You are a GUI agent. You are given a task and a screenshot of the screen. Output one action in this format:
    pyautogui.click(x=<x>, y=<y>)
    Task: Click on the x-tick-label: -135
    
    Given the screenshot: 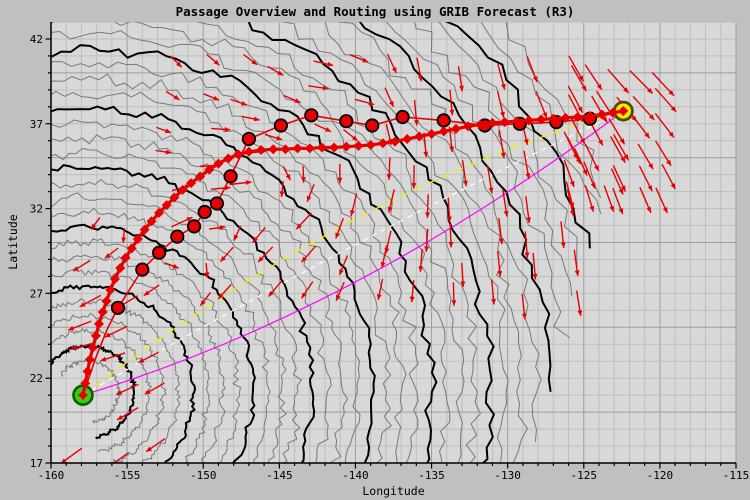 What is the action you would take?
    pyautogui.click(x=431, y=475)
    